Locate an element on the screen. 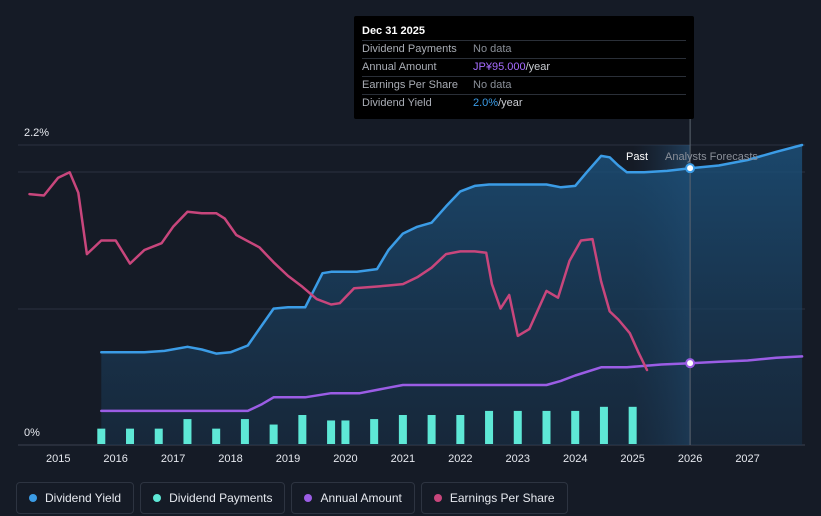  legend-annual-amount: Annual Amount is located at coordinates (353, 498).